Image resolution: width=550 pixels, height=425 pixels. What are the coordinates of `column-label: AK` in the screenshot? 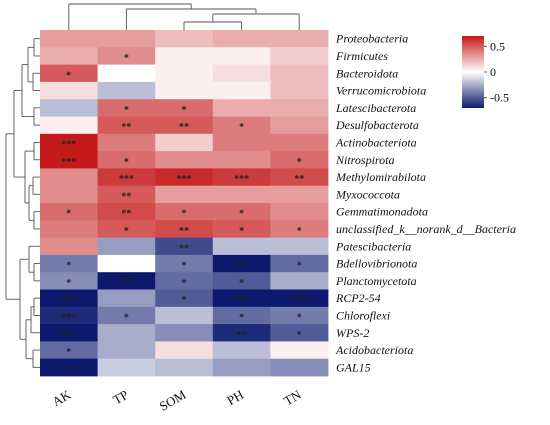 It's located at (62, 398).